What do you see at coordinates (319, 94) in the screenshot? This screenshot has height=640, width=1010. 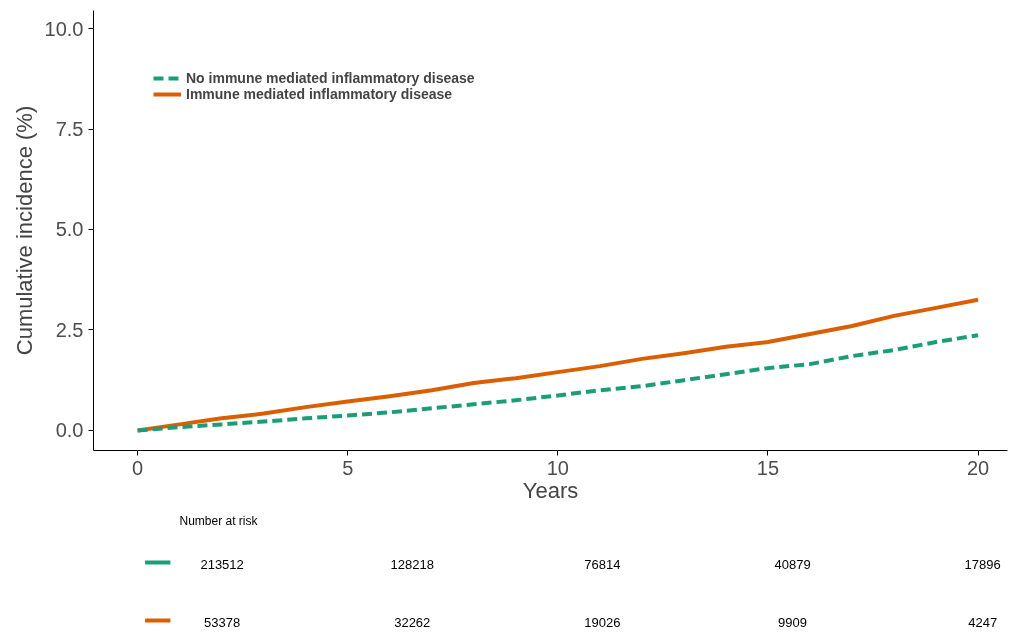 I see `legend-label: Immune mediated inflammatory disease` at bounding box center [319, 94].